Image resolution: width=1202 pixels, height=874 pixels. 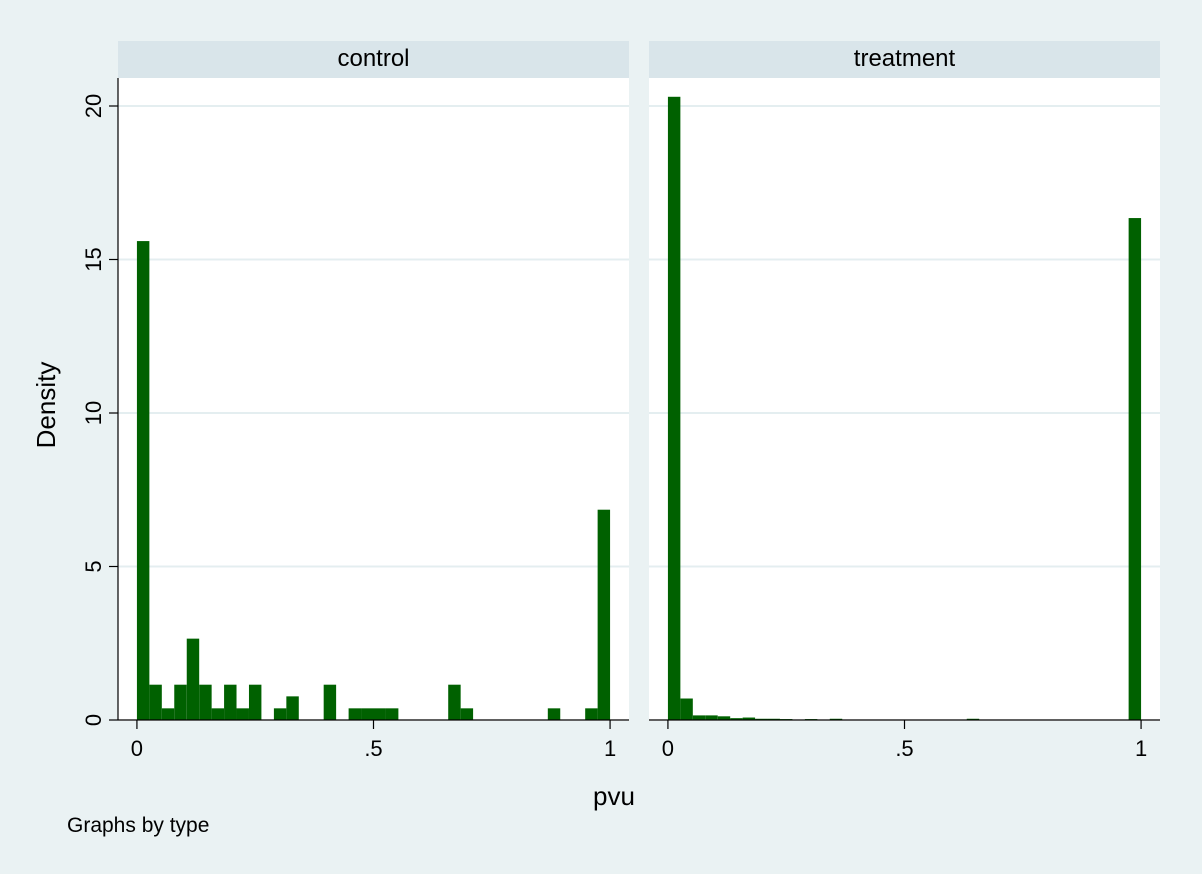 What do you see at coordinates (93, 106) in the screenshot?
I see `y-tick-label: 20` at bounding box center [93, 106].